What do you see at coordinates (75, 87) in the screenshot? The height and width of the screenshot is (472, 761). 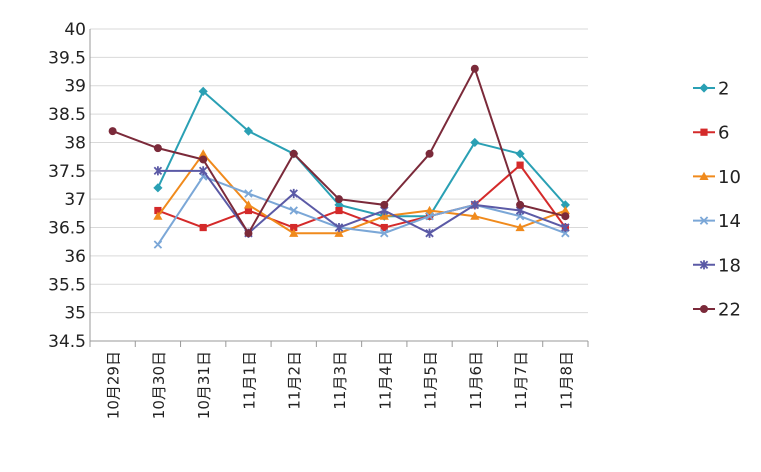 I see `y-tick-label: 39` at bounding box center [75, 87].